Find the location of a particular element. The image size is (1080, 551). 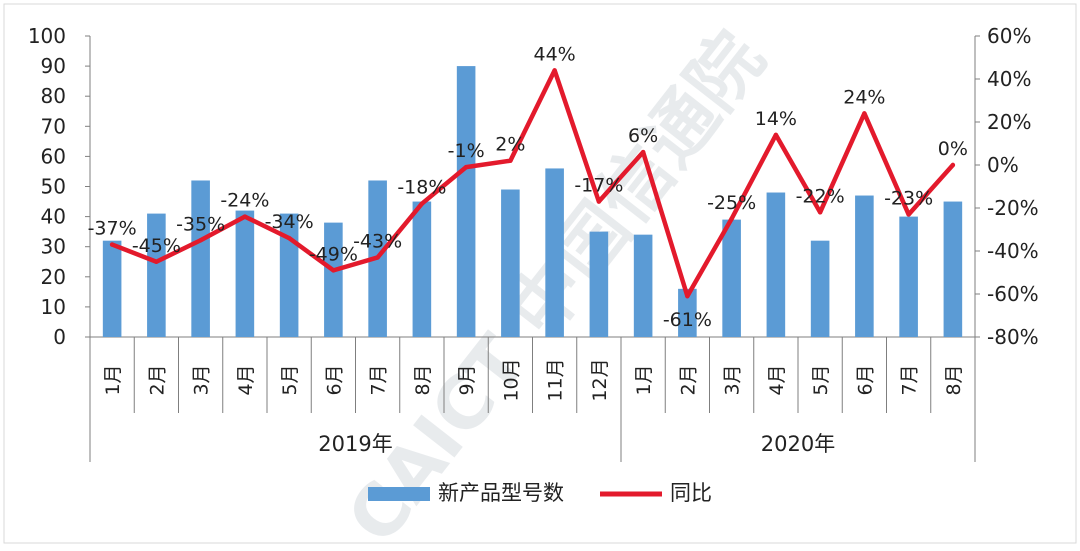

right-tick-label: -20% is located at coordinates (1013, 208).